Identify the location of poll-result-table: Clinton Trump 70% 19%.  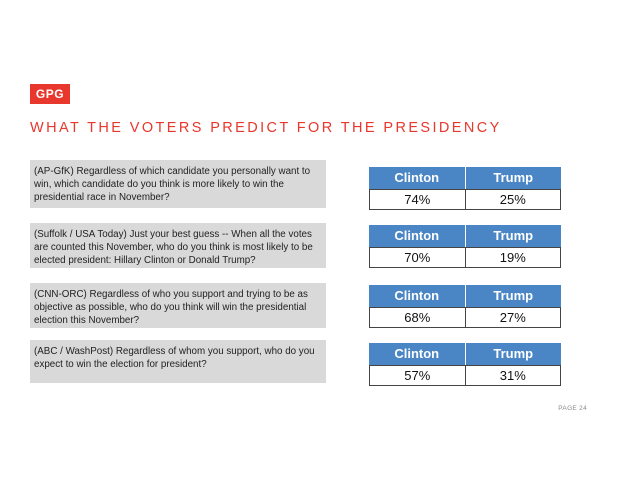
(465, 246).